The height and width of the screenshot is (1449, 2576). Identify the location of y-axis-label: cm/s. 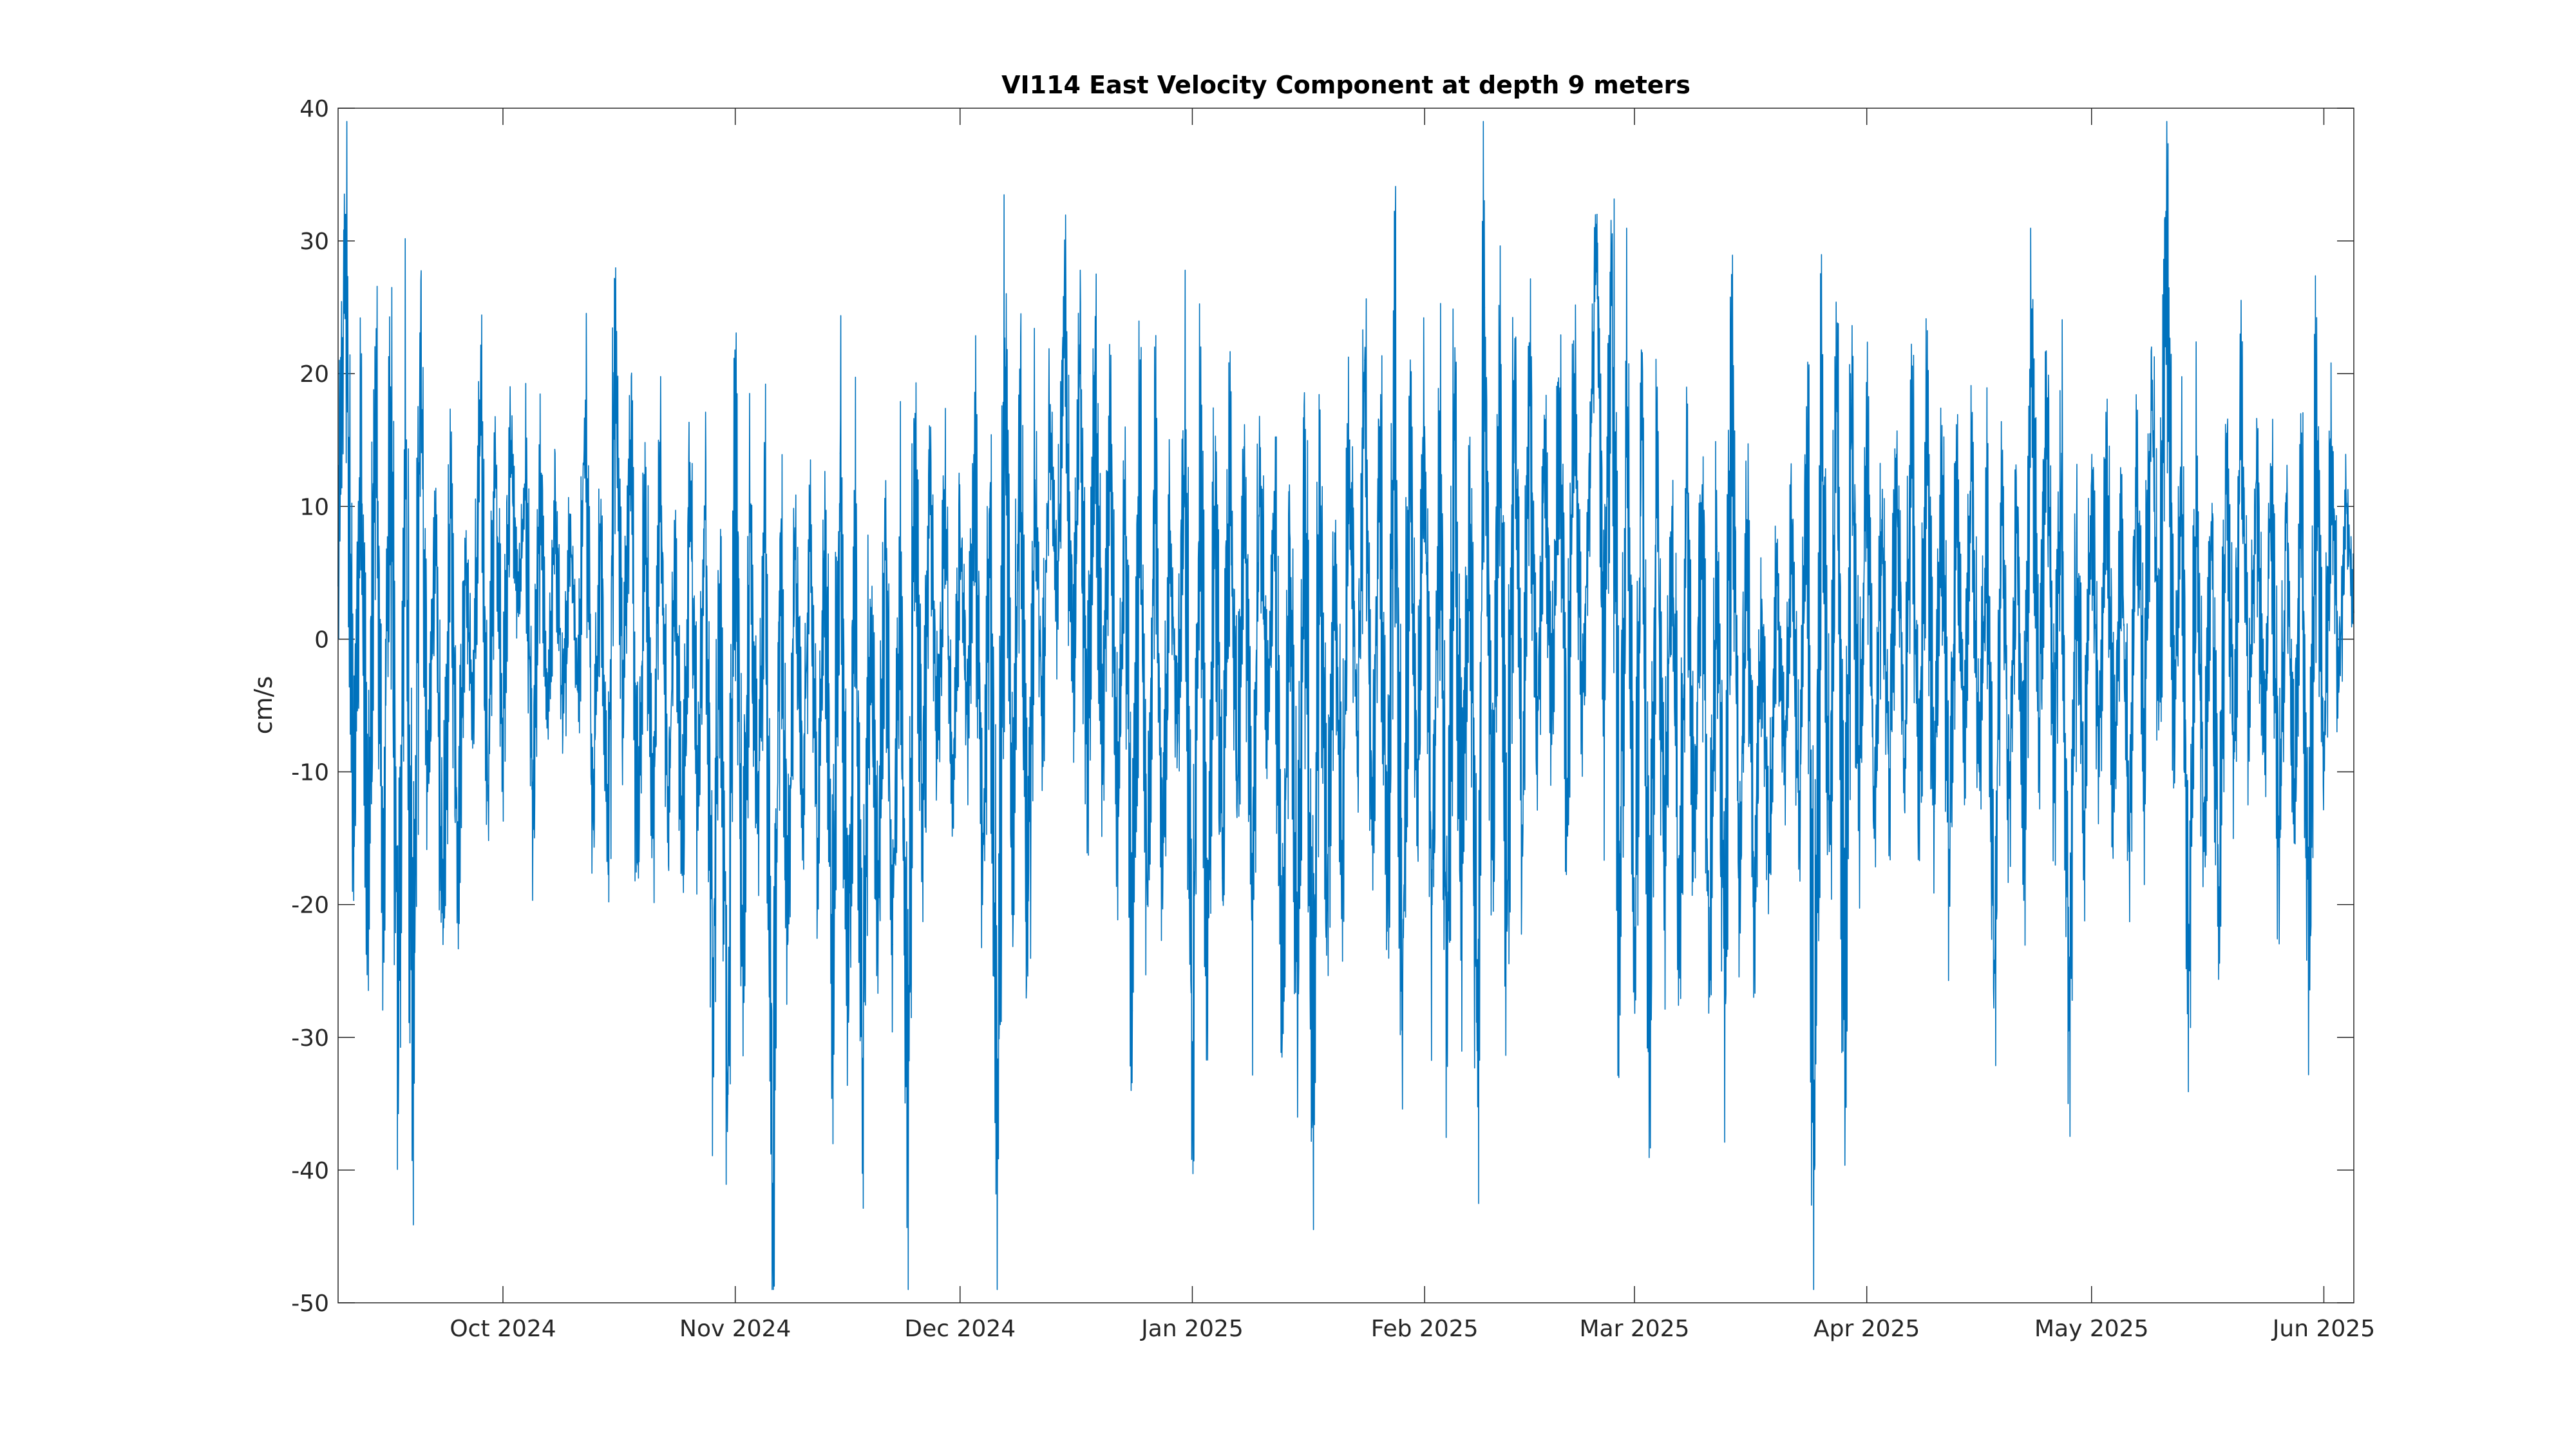
(263, 706).